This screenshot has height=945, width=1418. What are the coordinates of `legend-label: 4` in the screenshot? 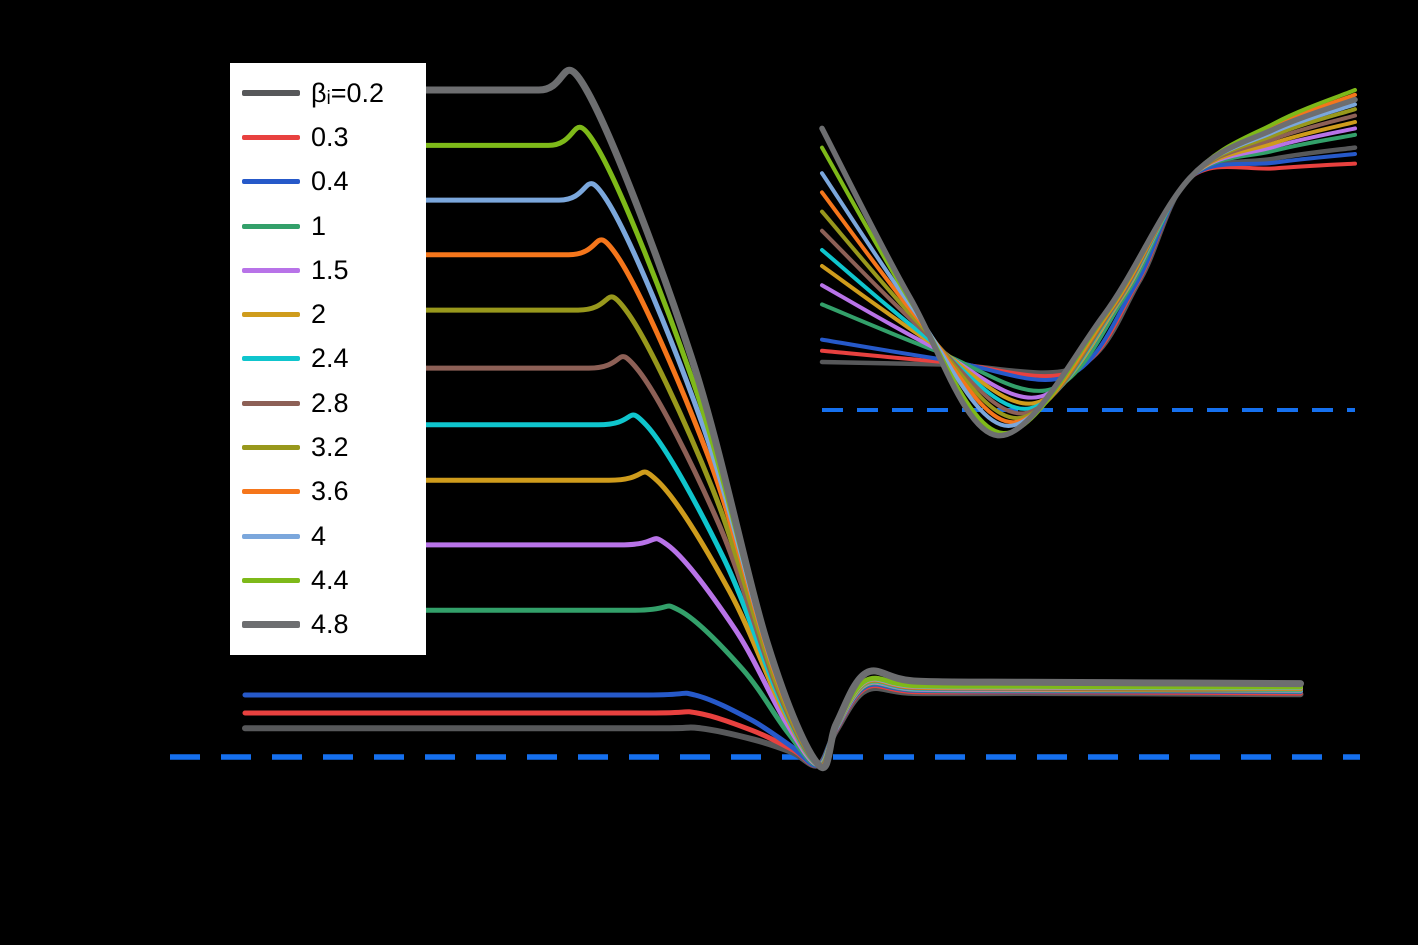 It's located at (319, 535).